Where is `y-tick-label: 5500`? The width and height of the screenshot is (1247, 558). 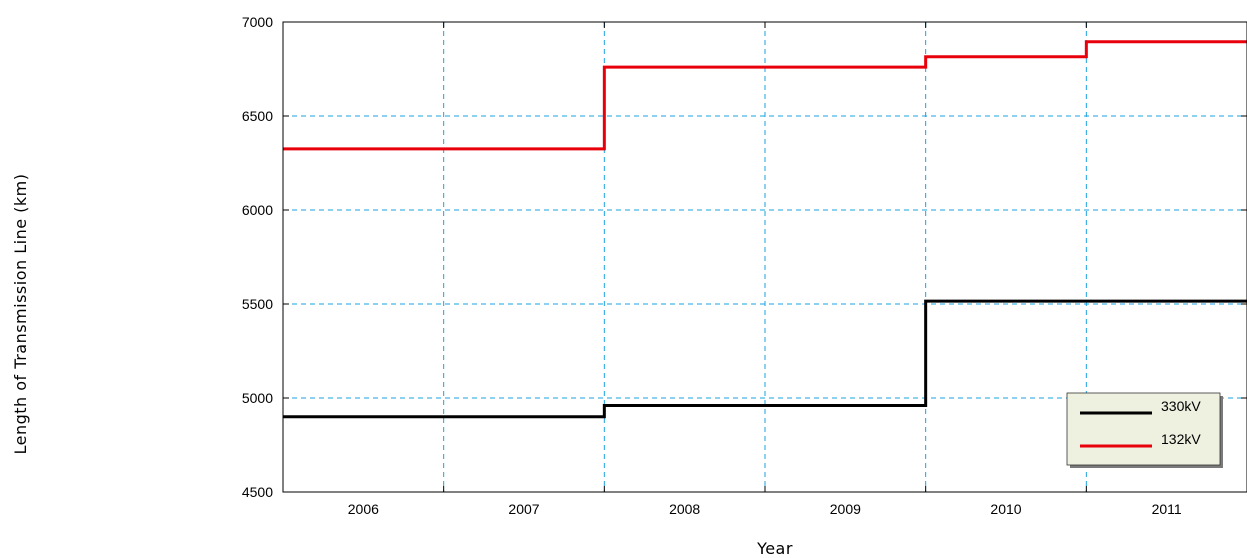
y-tick-label: 5500 is located at coordinates (257, 304).